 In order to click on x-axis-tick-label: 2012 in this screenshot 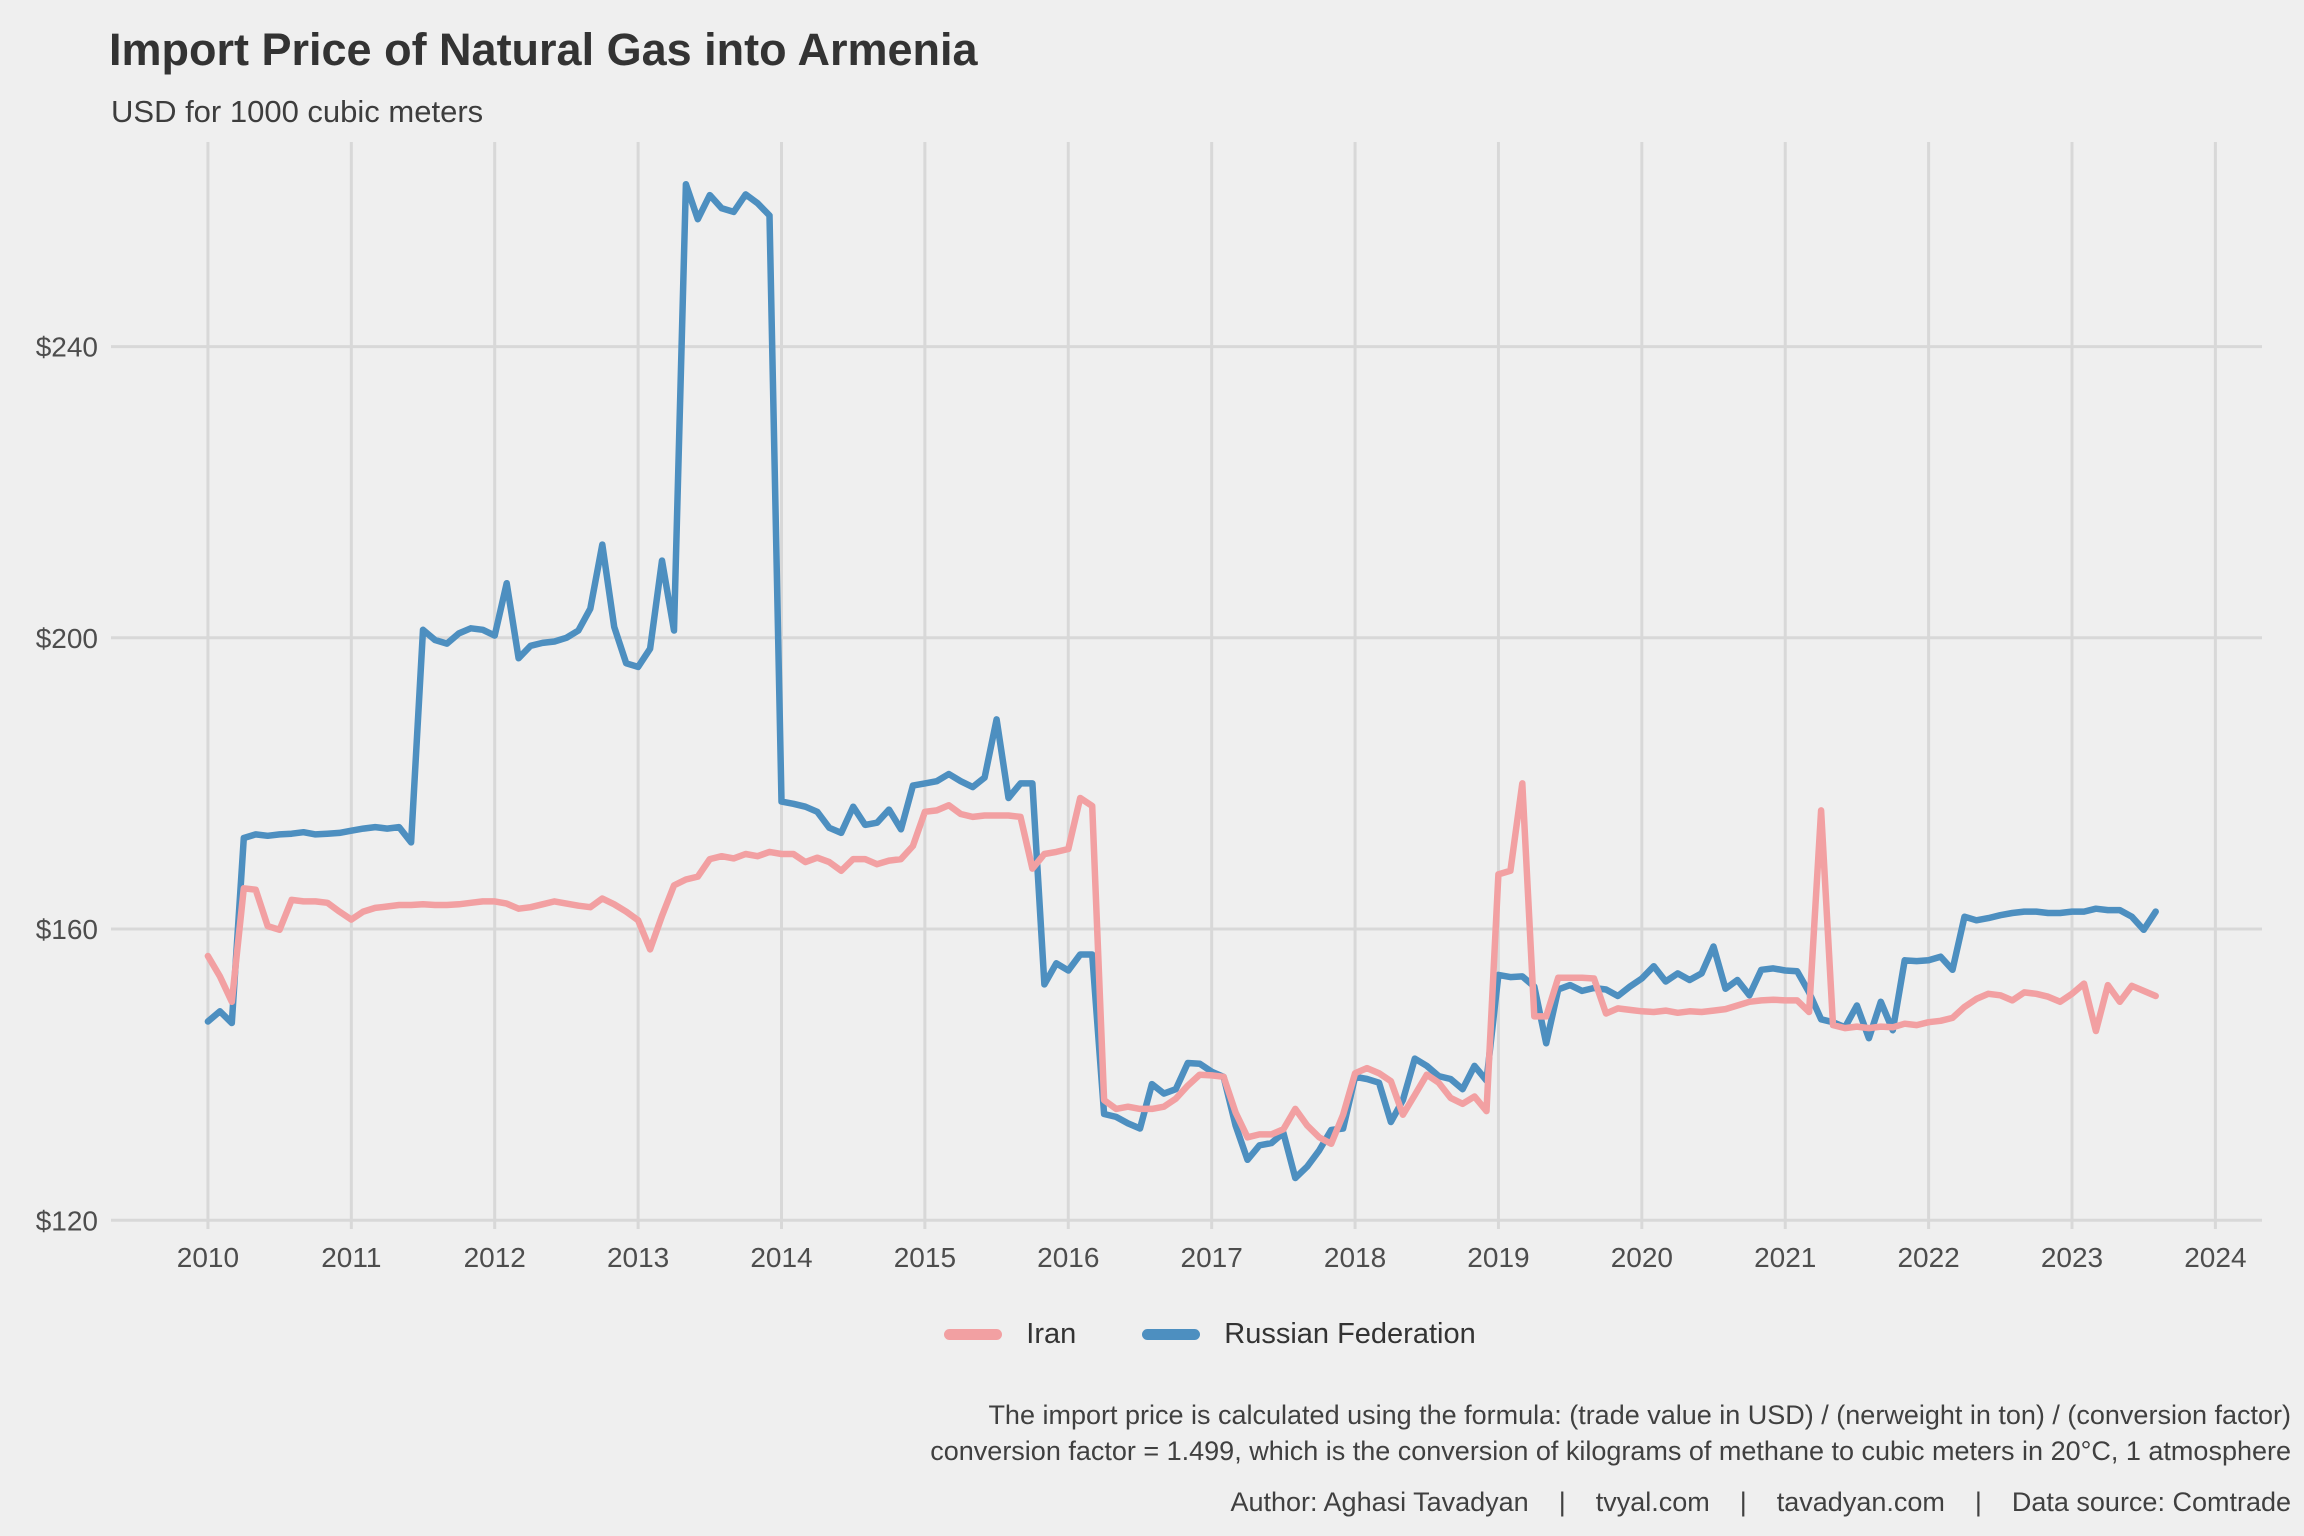, I will do `click(495, 1257)`.